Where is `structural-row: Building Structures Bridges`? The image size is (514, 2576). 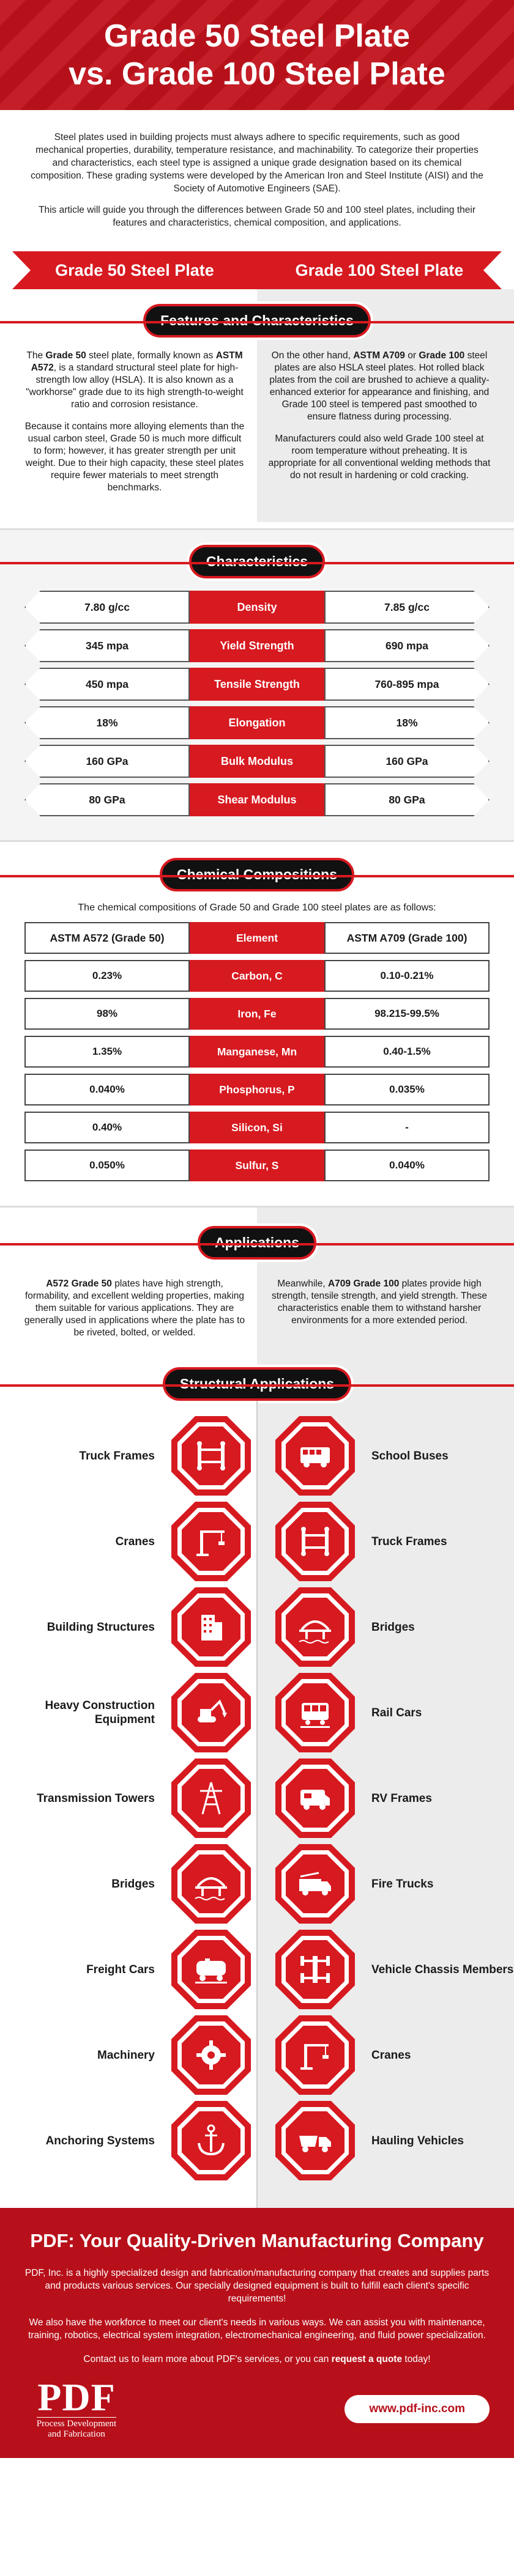
structural-row: Building Structures Bridges is located at coordinates (257, 1627).